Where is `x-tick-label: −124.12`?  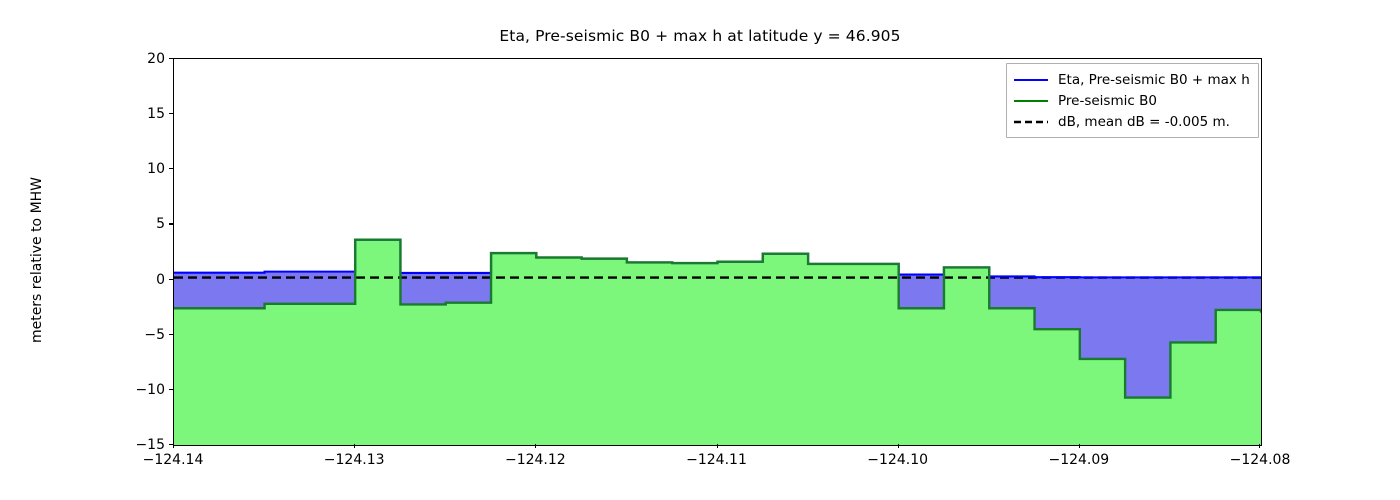
x-tick-label: −124.12 is located at coordinates (535, 460).